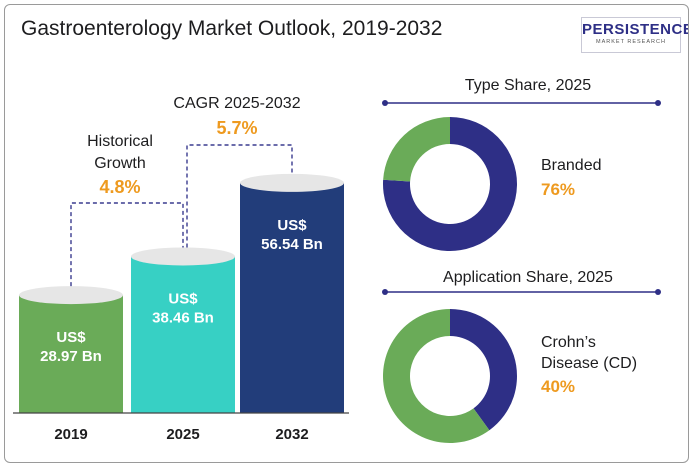 This screenshot has height=467, width=693. What do you see at coordinates (558, 189) in the screenshot?
I see `type-share-legend-value: 76%` at bounding box center [558, 189].